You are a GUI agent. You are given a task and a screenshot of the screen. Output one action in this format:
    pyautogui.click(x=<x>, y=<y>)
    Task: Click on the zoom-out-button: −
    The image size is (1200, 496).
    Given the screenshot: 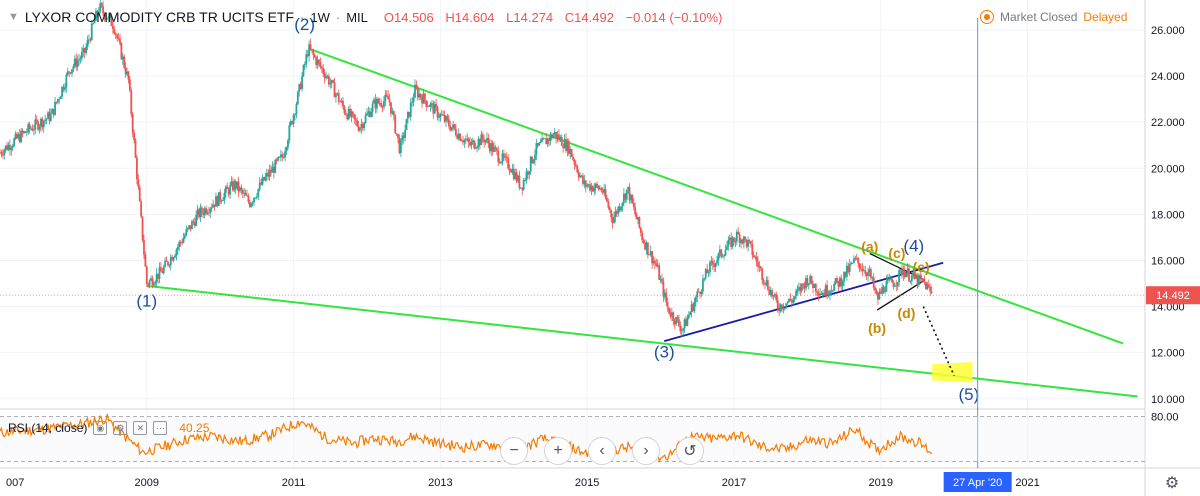 What is the action you would take?
    pyautogui.click(x=514, y=451)
    